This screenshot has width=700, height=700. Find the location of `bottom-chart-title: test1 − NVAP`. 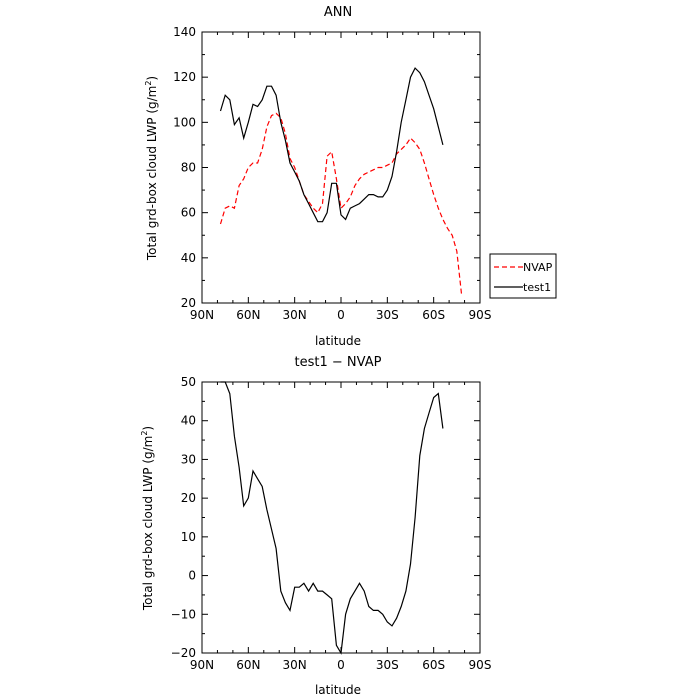

bottom-chart-title: test1 − NVAP is located at coordinates (338, 362).